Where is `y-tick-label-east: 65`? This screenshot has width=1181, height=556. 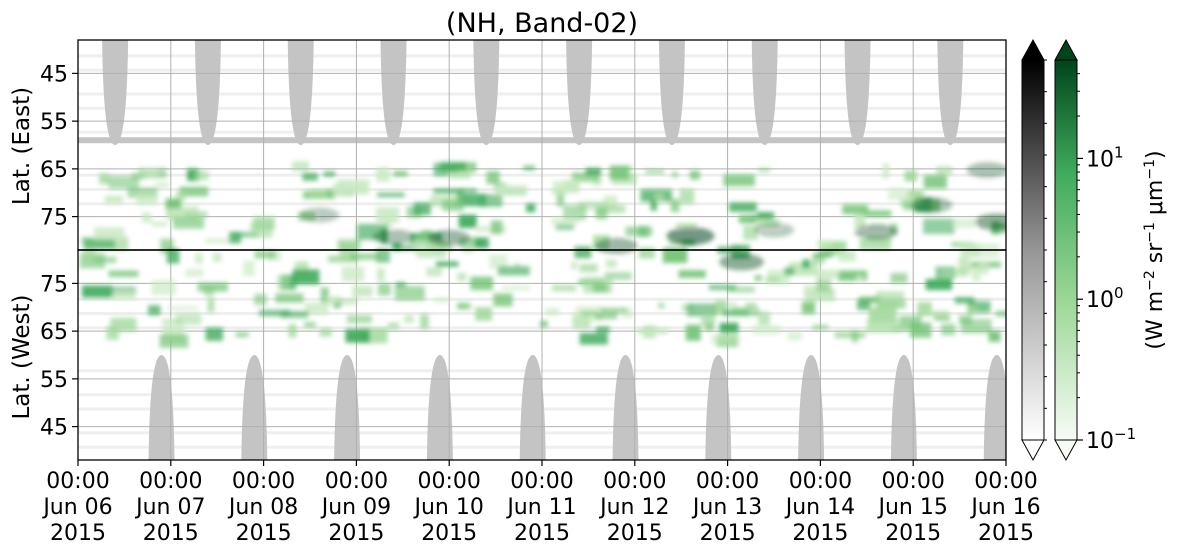 y-tick-label-east: 65 is located at coordinates (54, 170).